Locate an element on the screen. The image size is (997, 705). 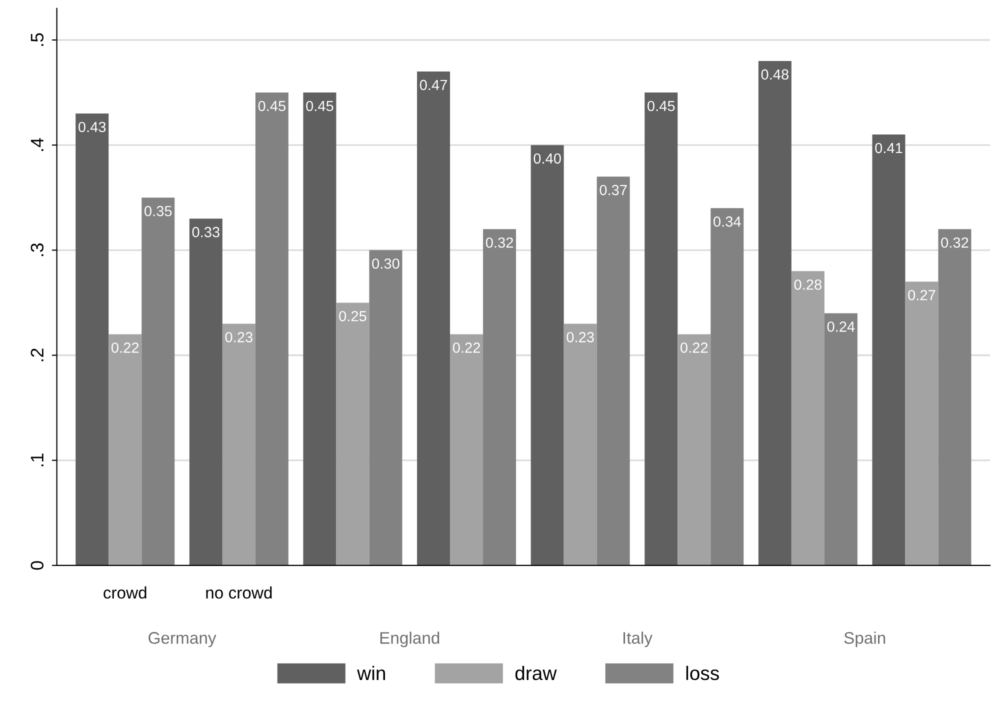
data-label: 0.33 is located at coordinates (206, 232).